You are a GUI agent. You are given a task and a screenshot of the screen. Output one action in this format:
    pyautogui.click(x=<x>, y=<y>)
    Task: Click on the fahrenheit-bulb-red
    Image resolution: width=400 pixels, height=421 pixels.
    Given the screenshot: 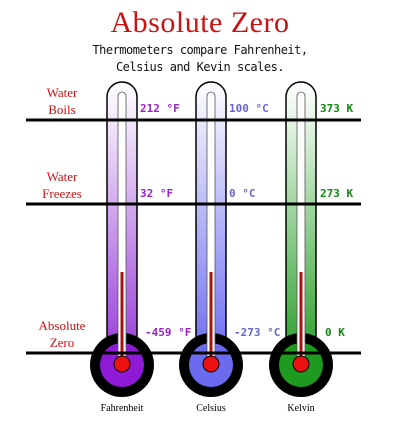 What is the action you would take?
    pyautogui.click(x=122, y=364)
    